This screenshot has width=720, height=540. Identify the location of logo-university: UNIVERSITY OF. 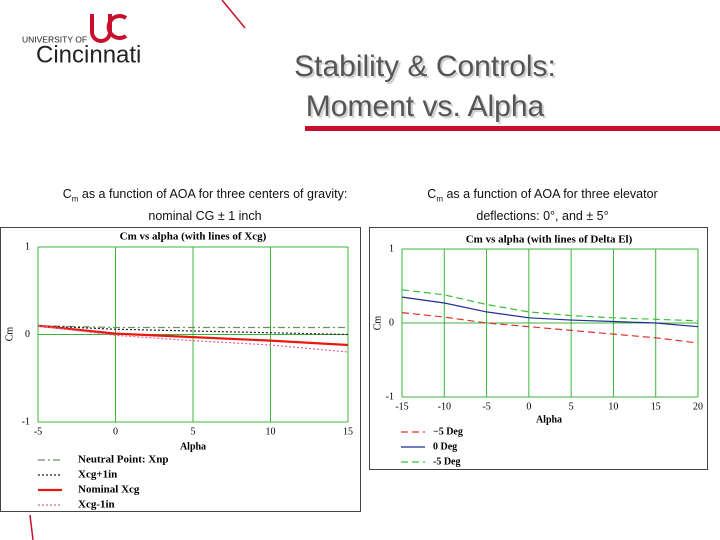
(54, 39).